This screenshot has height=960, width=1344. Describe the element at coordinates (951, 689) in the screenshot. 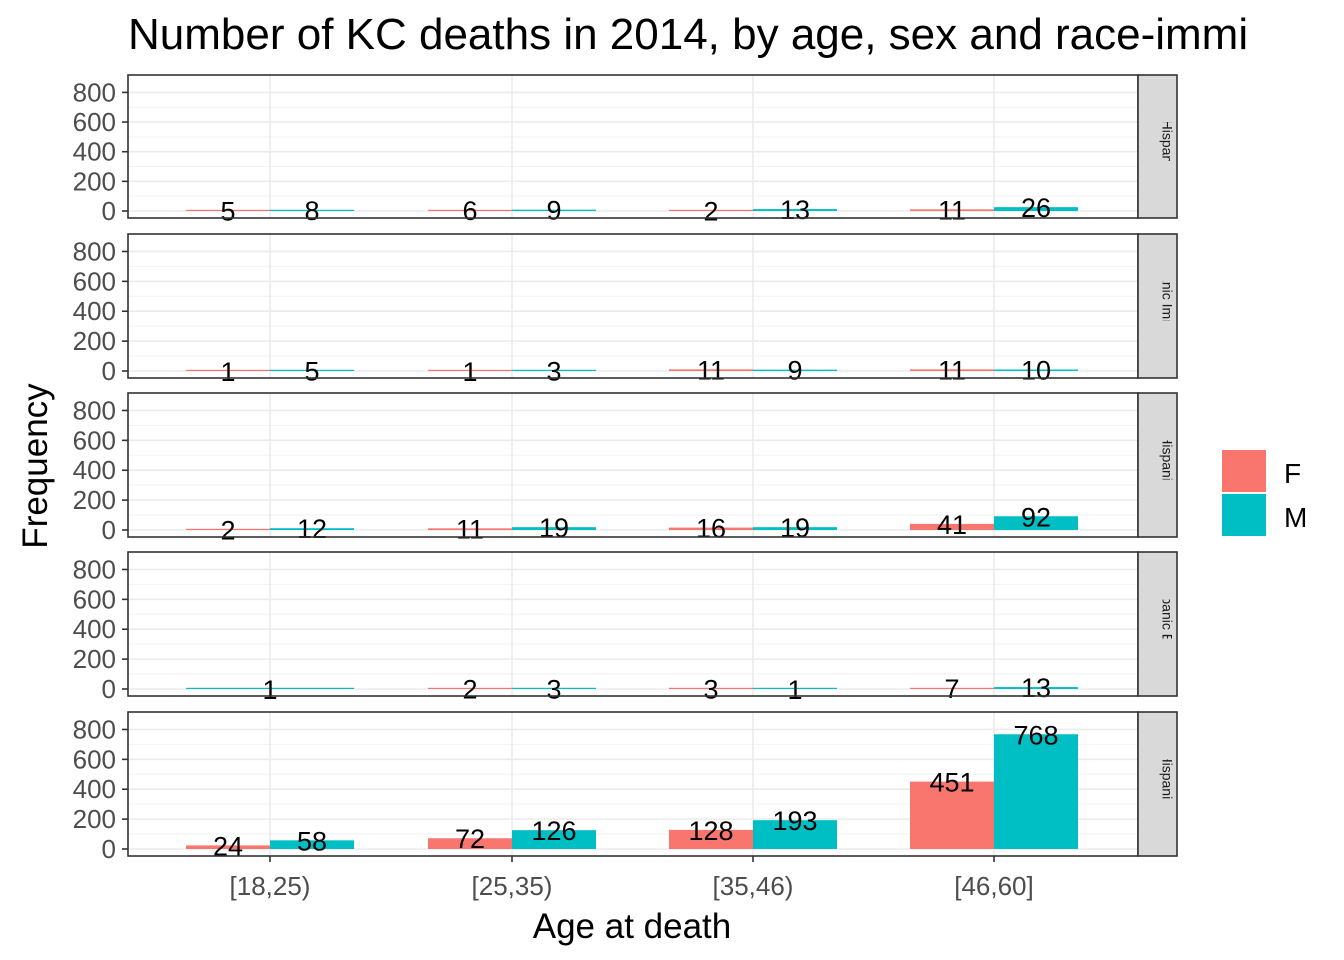

I see `data-label: 7` at that location.